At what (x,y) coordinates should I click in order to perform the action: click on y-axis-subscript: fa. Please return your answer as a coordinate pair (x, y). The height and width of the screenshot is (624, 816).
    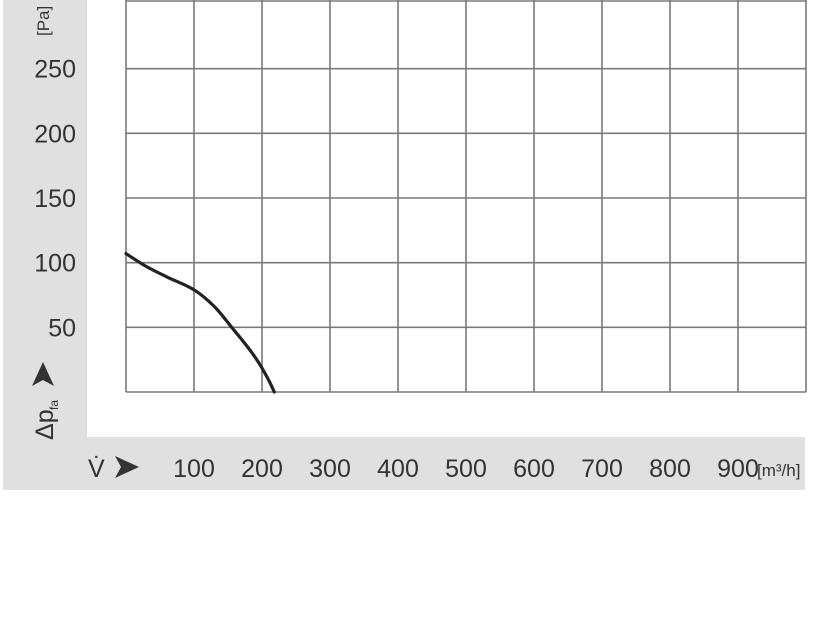
    Looking at the image, I should click on (54, 405).